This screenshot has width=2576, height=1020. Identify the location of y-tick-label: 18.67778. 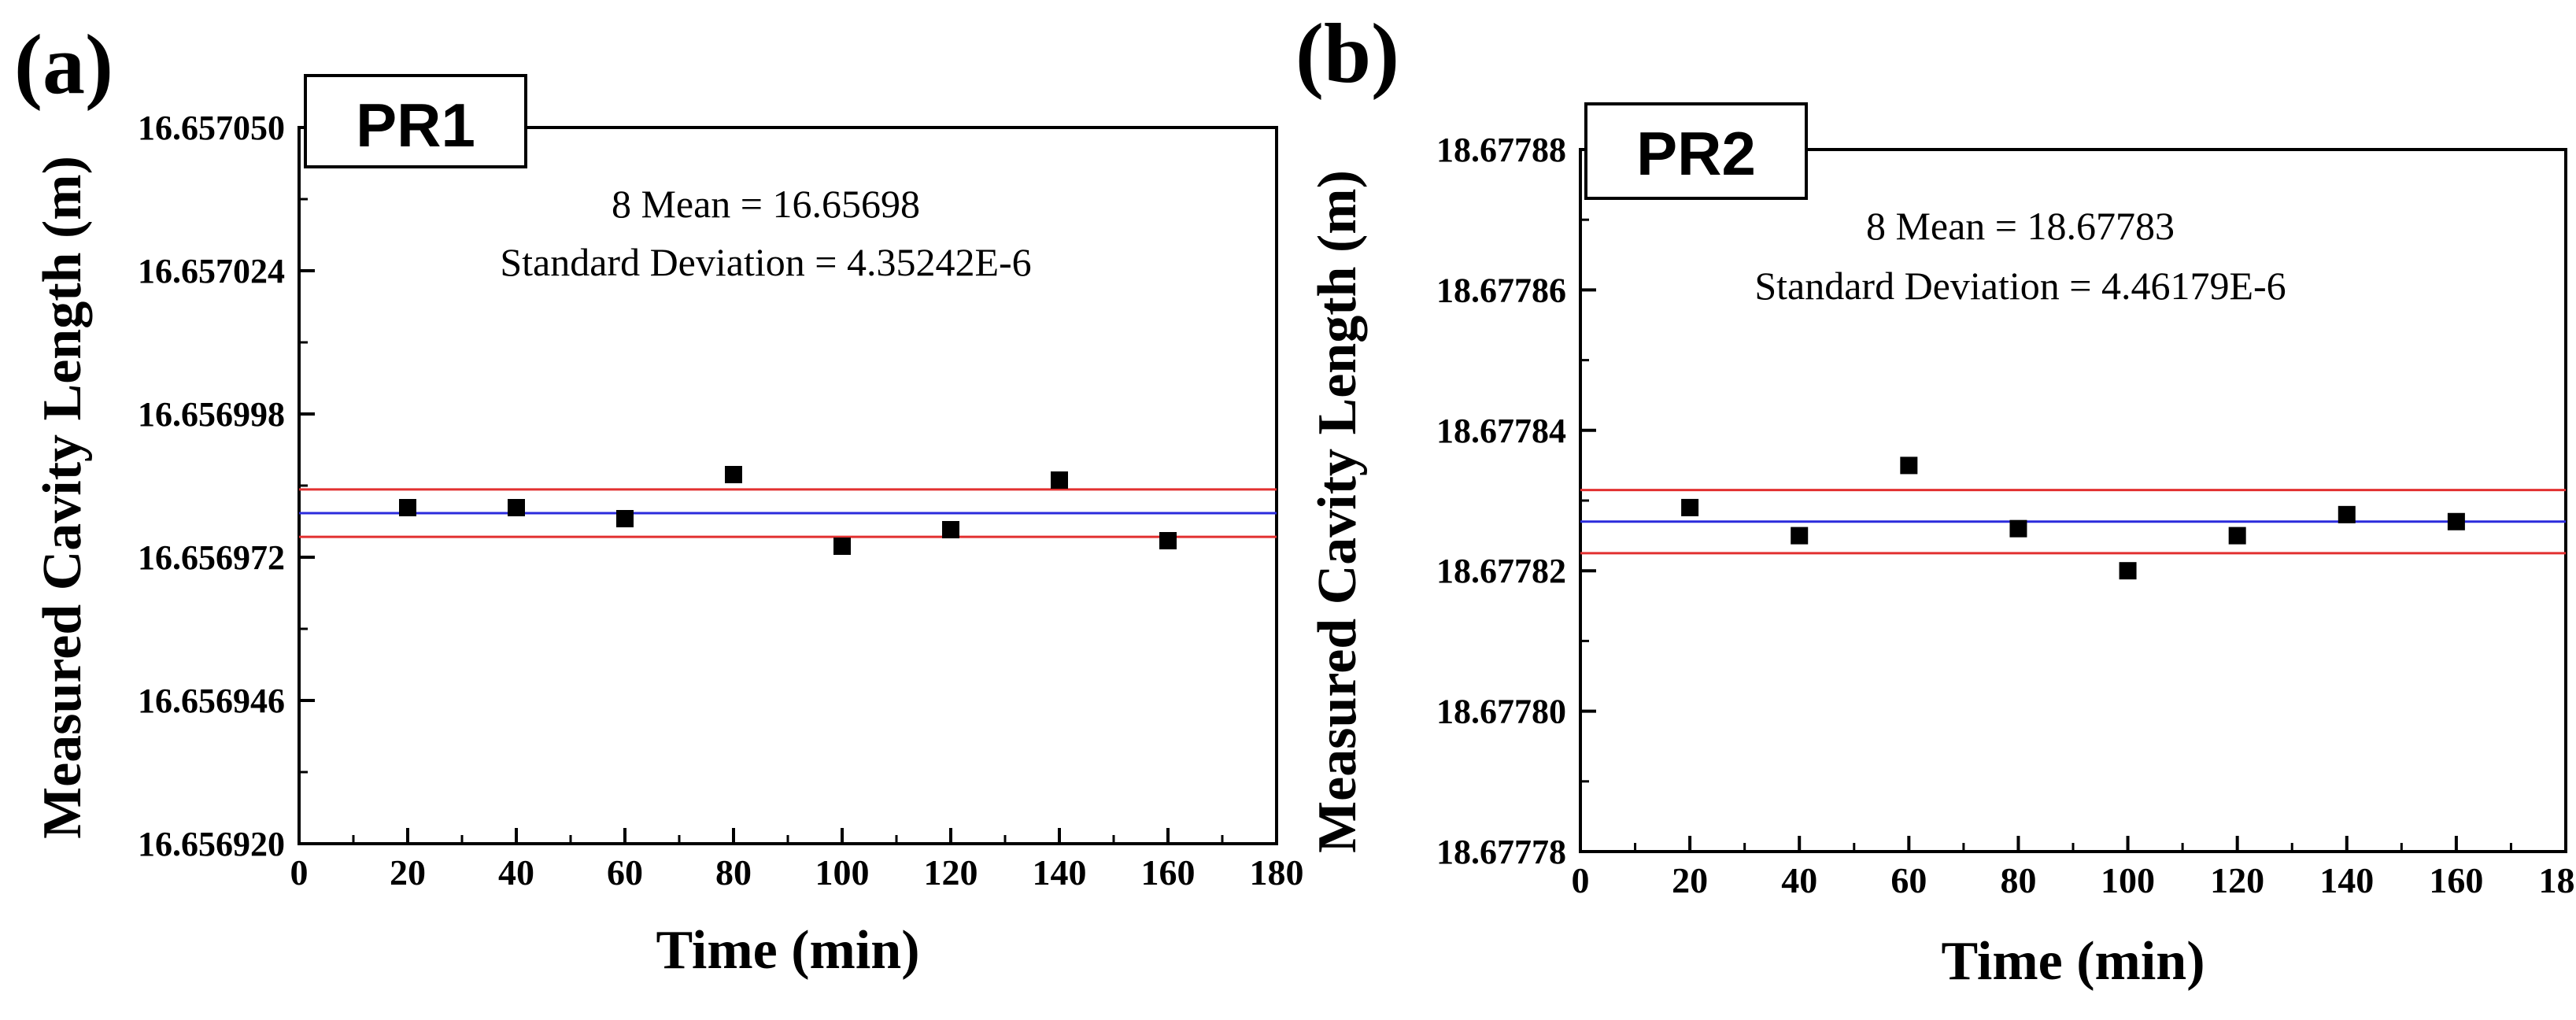
(1501, 852).